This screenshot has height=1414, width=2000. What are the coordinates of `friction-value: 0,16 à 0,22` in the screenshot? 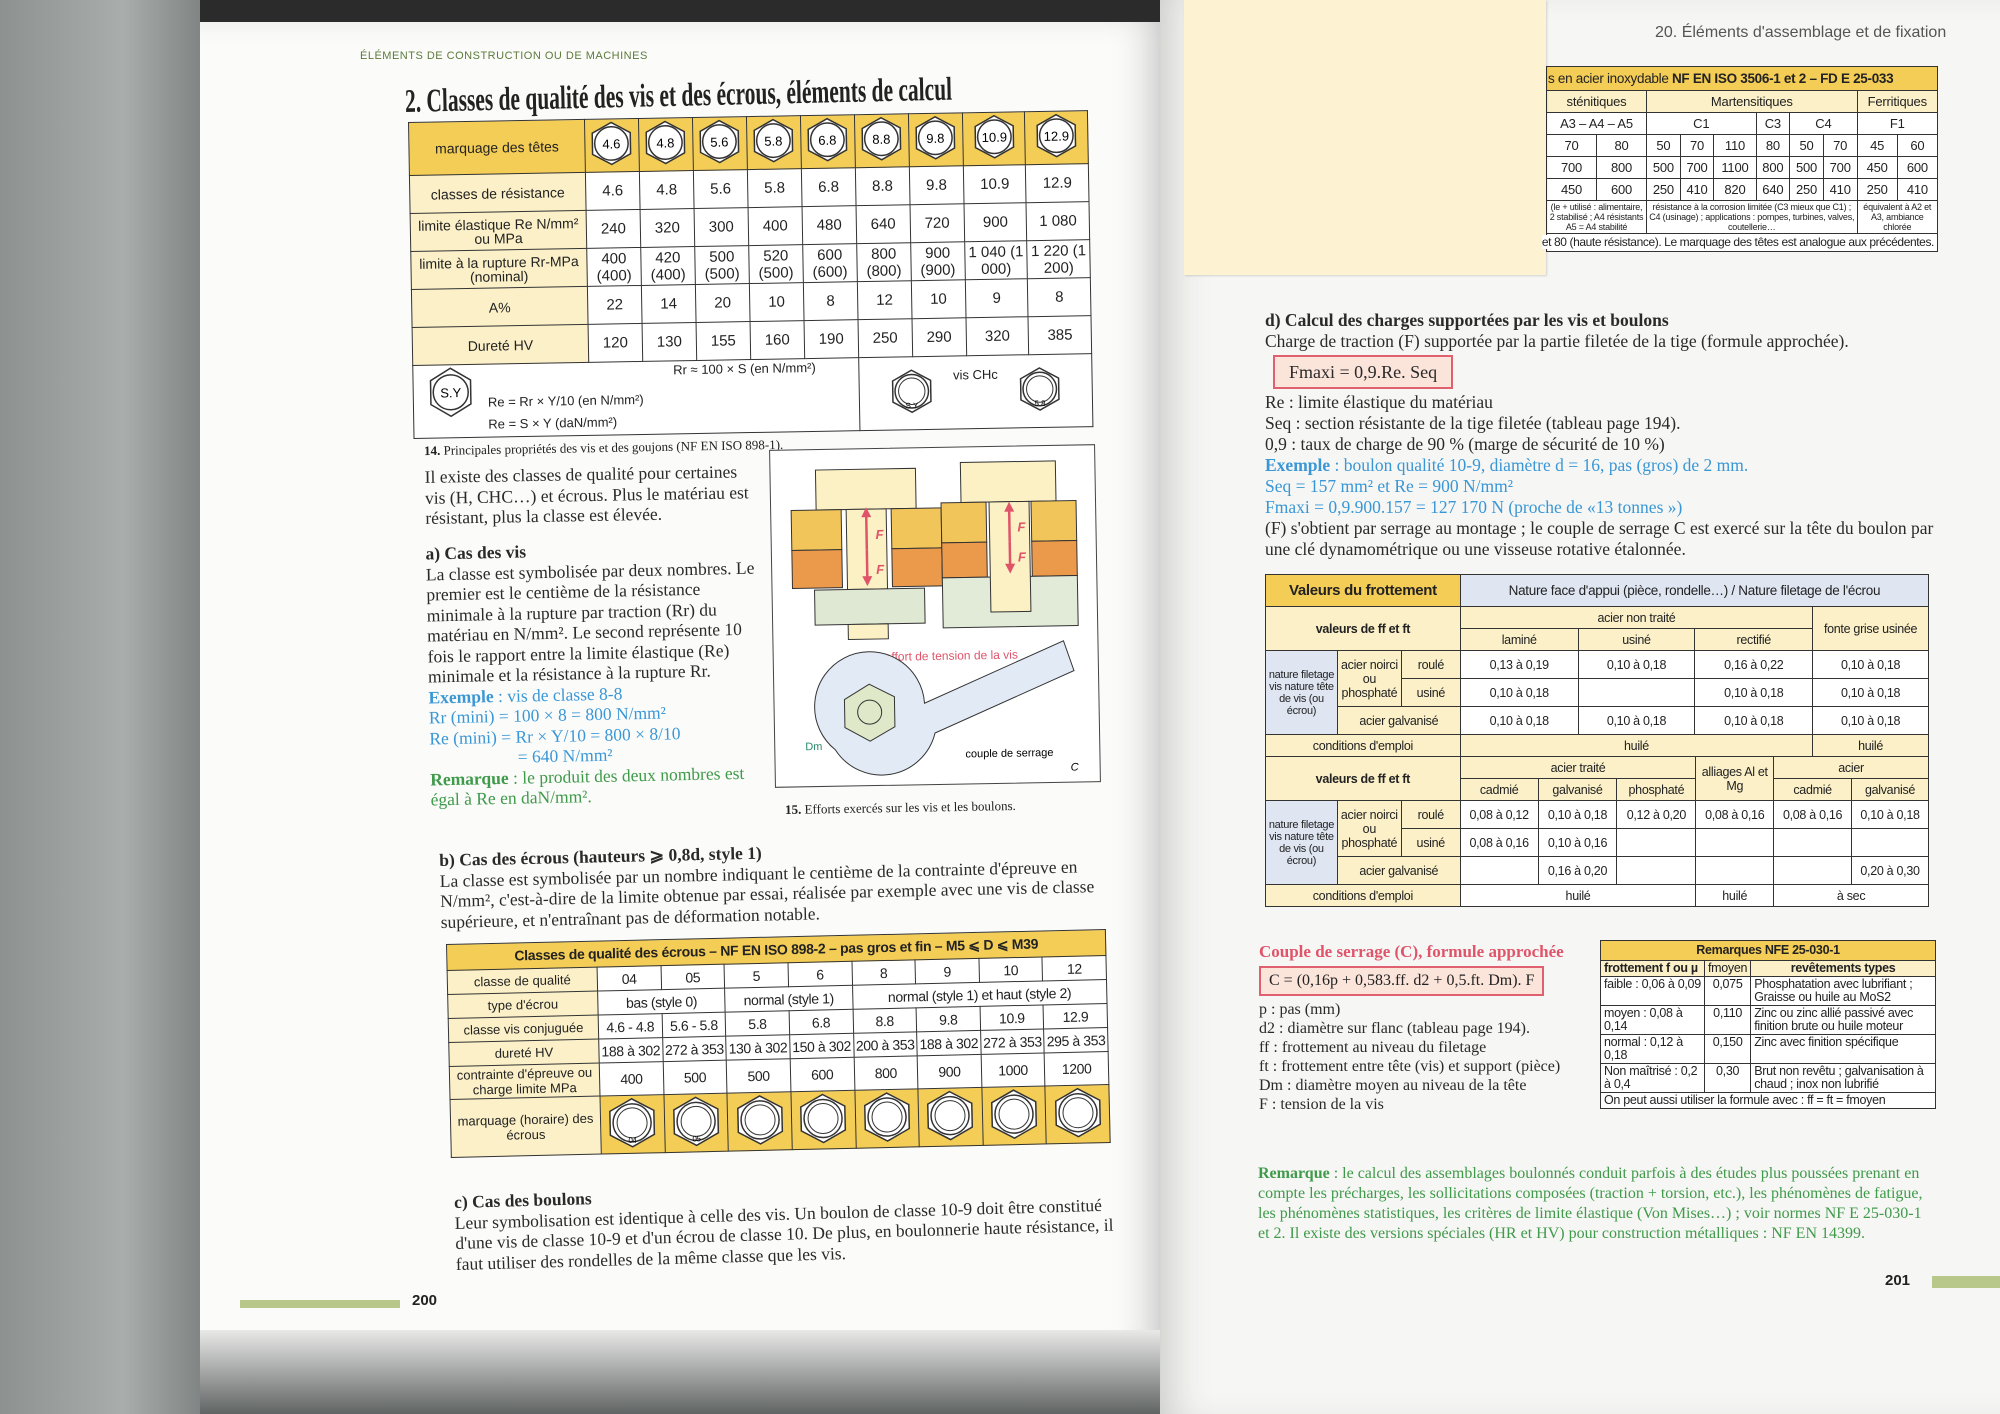 It's located at (1754, 664).